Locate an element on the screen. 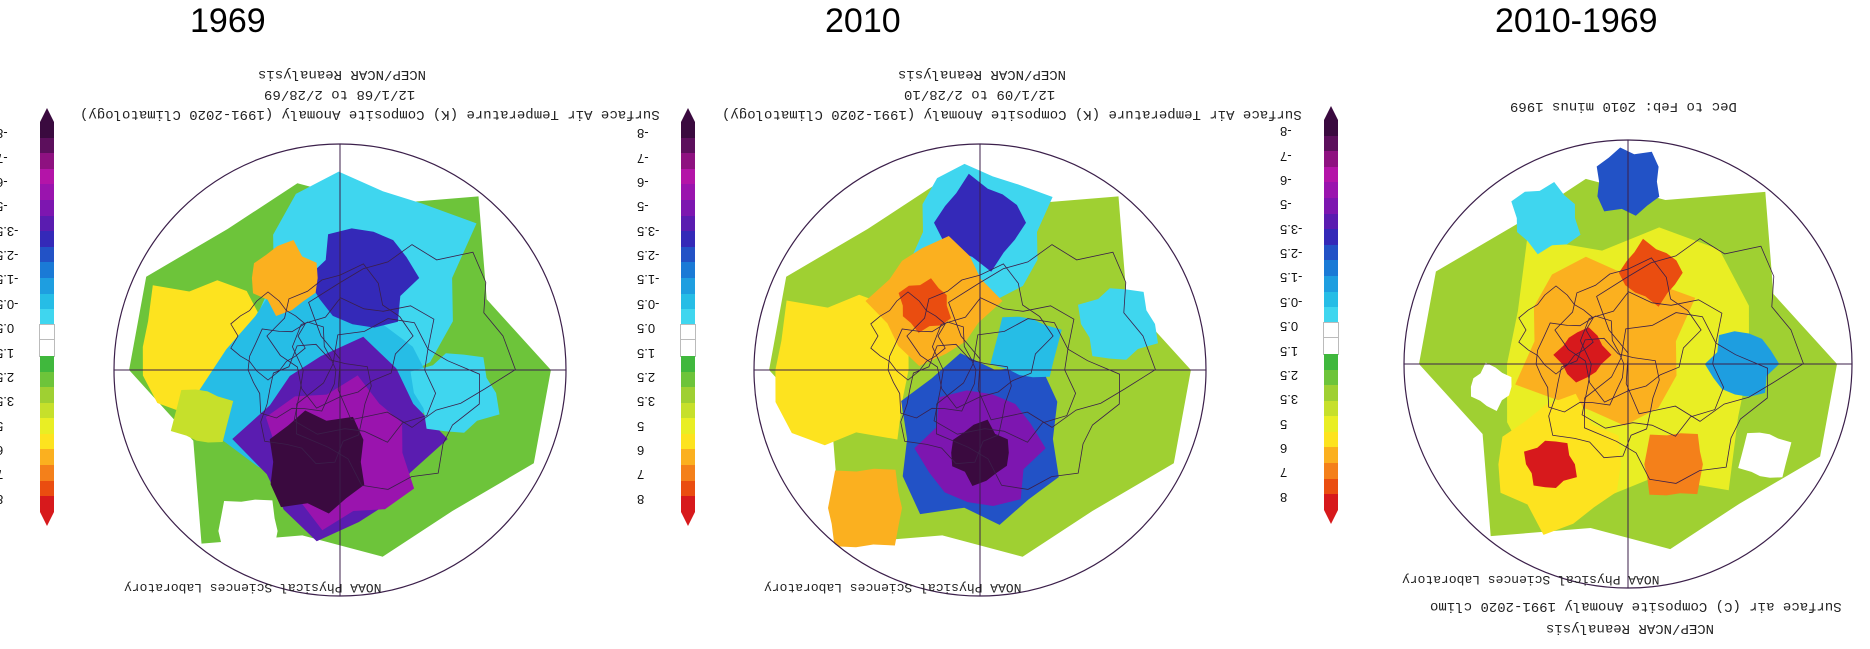  header-line-2: 12/1/09 to 2/28/10 is located at coordinates (980, 94).